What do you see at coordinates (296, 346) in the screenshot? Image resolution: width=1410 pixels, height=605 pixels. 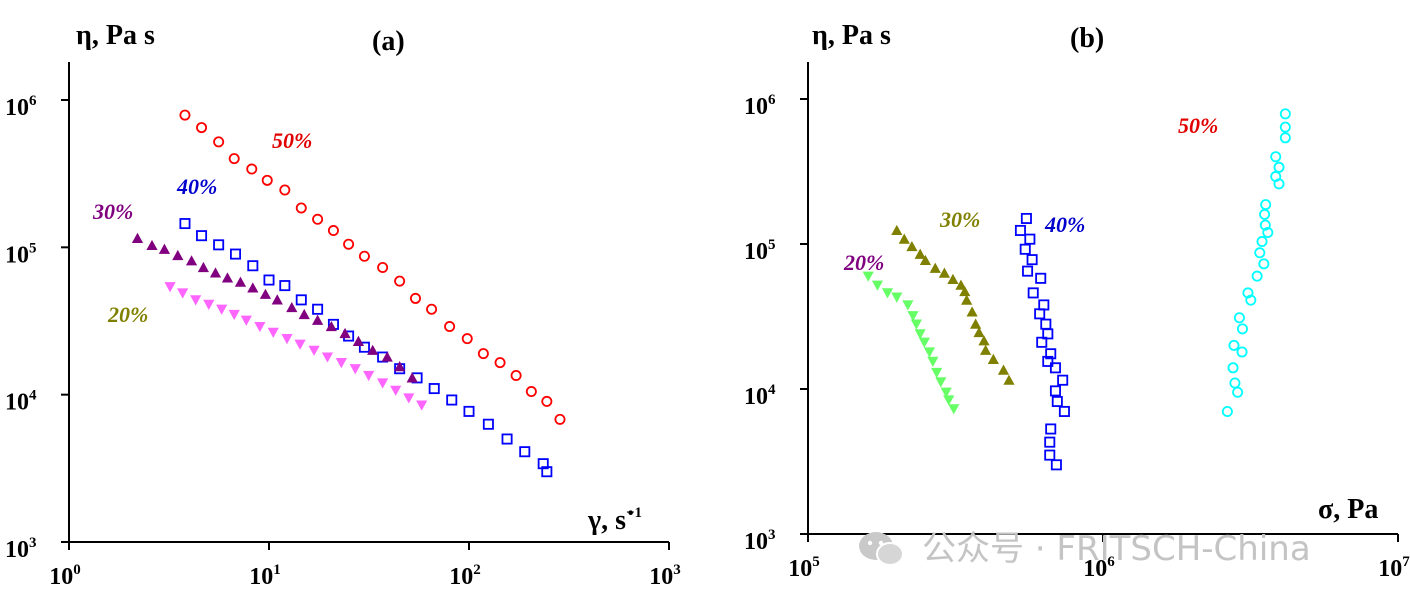 I see `series-a-20pct` at bounding box center [296, 346].